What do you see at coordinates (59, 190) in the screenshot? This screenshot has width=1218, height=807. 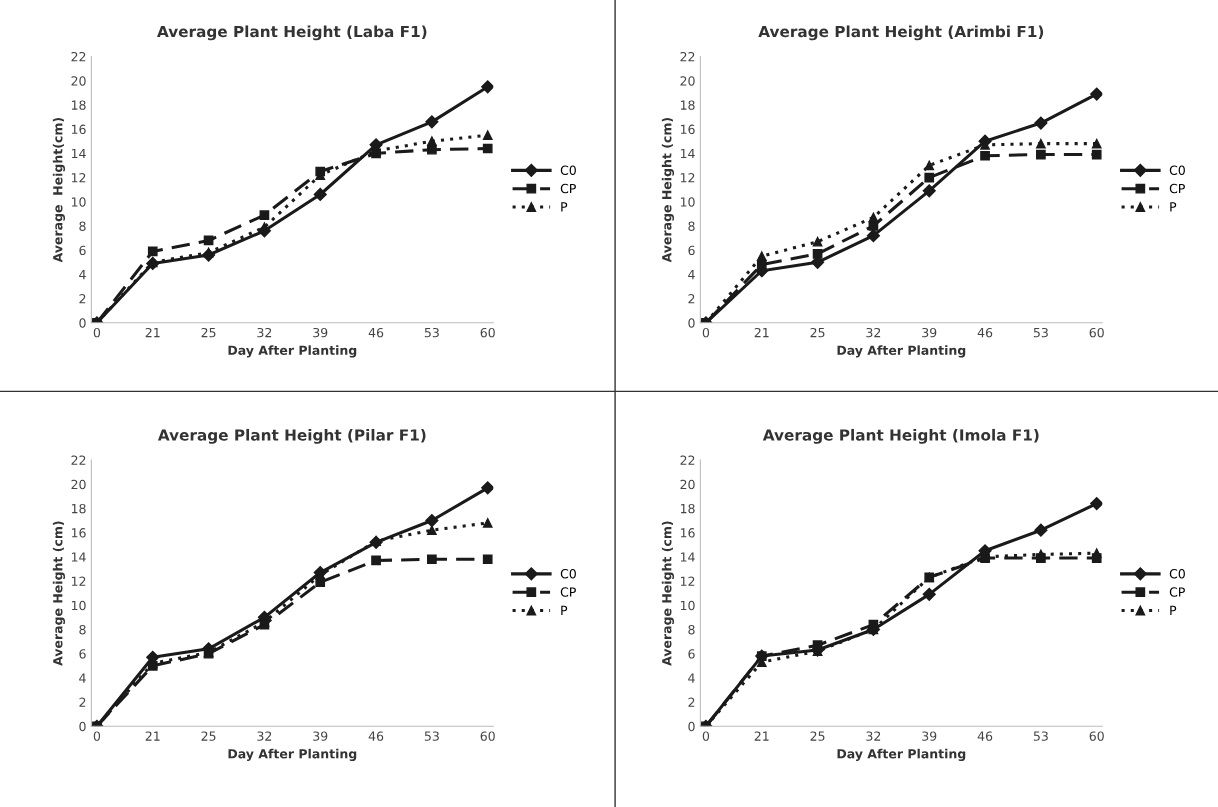 I see `y-axis-title: Average Height(cm)` at bounding box center [59, 190].